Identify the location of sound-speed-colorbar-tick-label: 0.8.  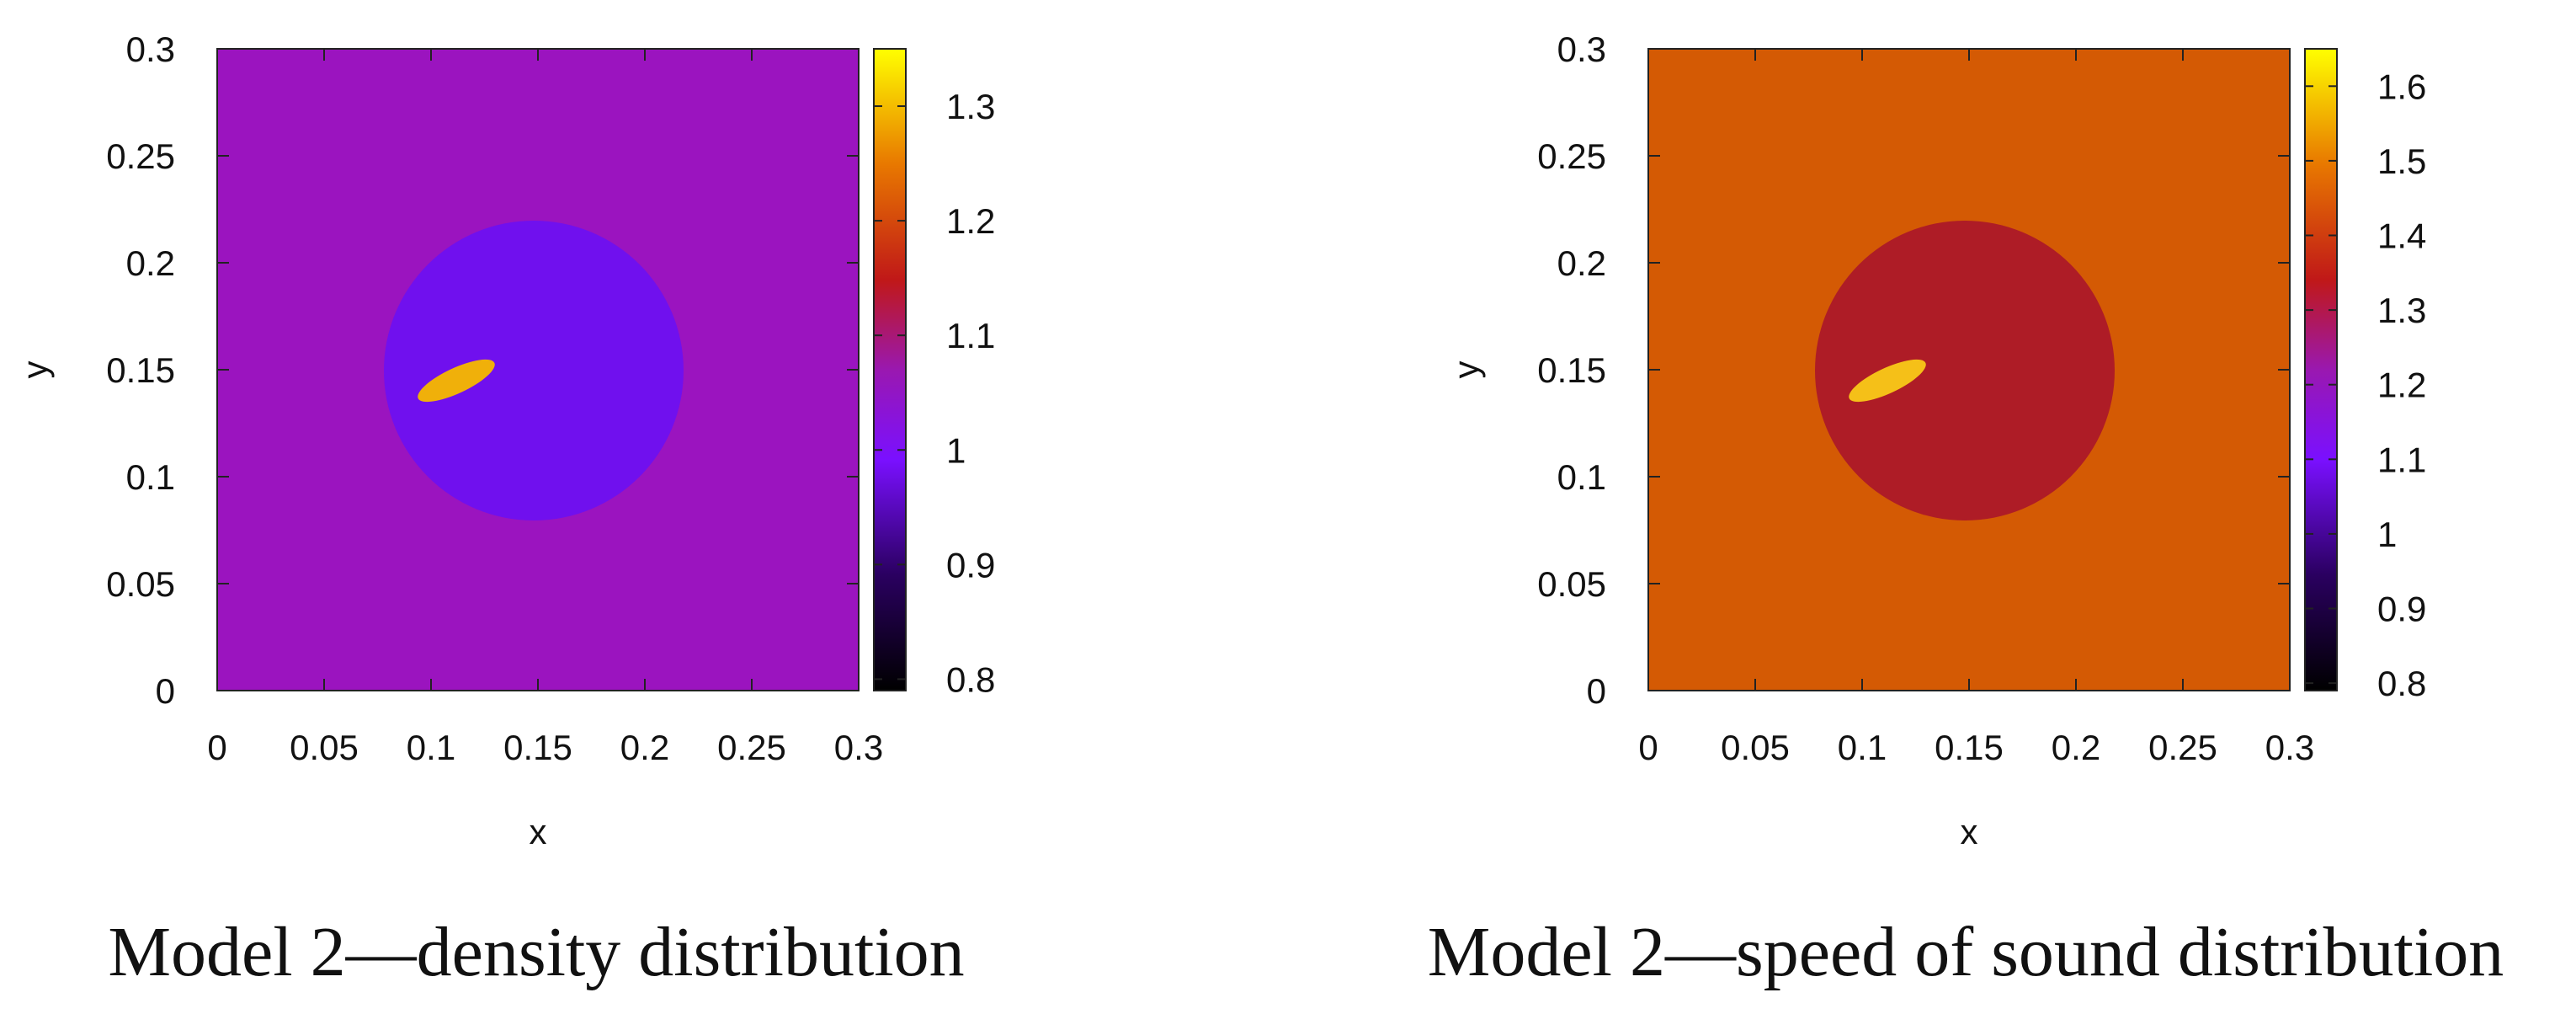
(2401, 684).